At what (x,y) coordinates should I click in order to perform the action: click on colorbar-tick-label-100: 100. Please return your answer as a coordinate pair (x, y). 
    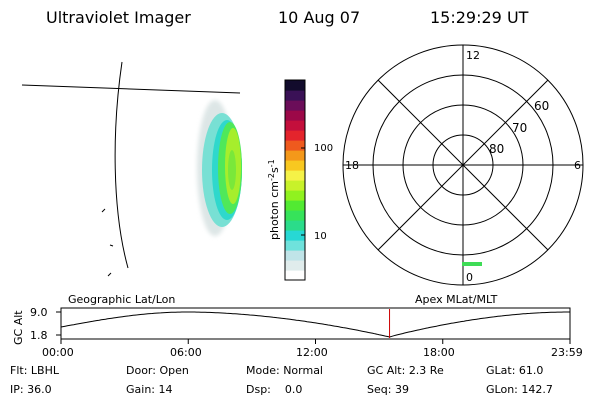
    Looking at the image, I should click on (323, 148).